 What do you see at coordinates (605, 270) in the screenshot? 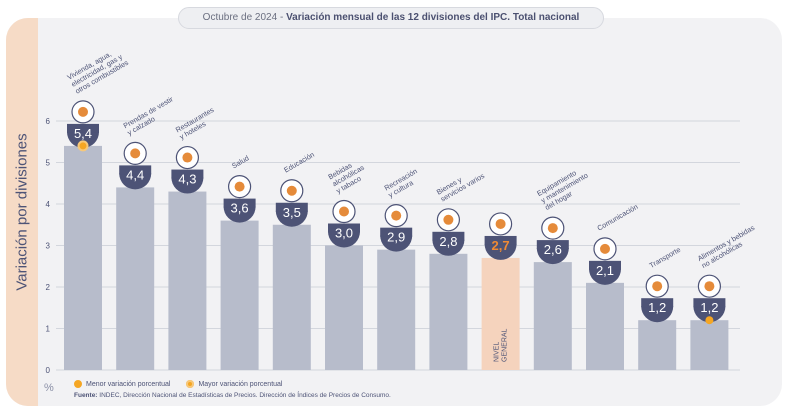
I see `value-label: 2,1` at bounding box center [605, 270].